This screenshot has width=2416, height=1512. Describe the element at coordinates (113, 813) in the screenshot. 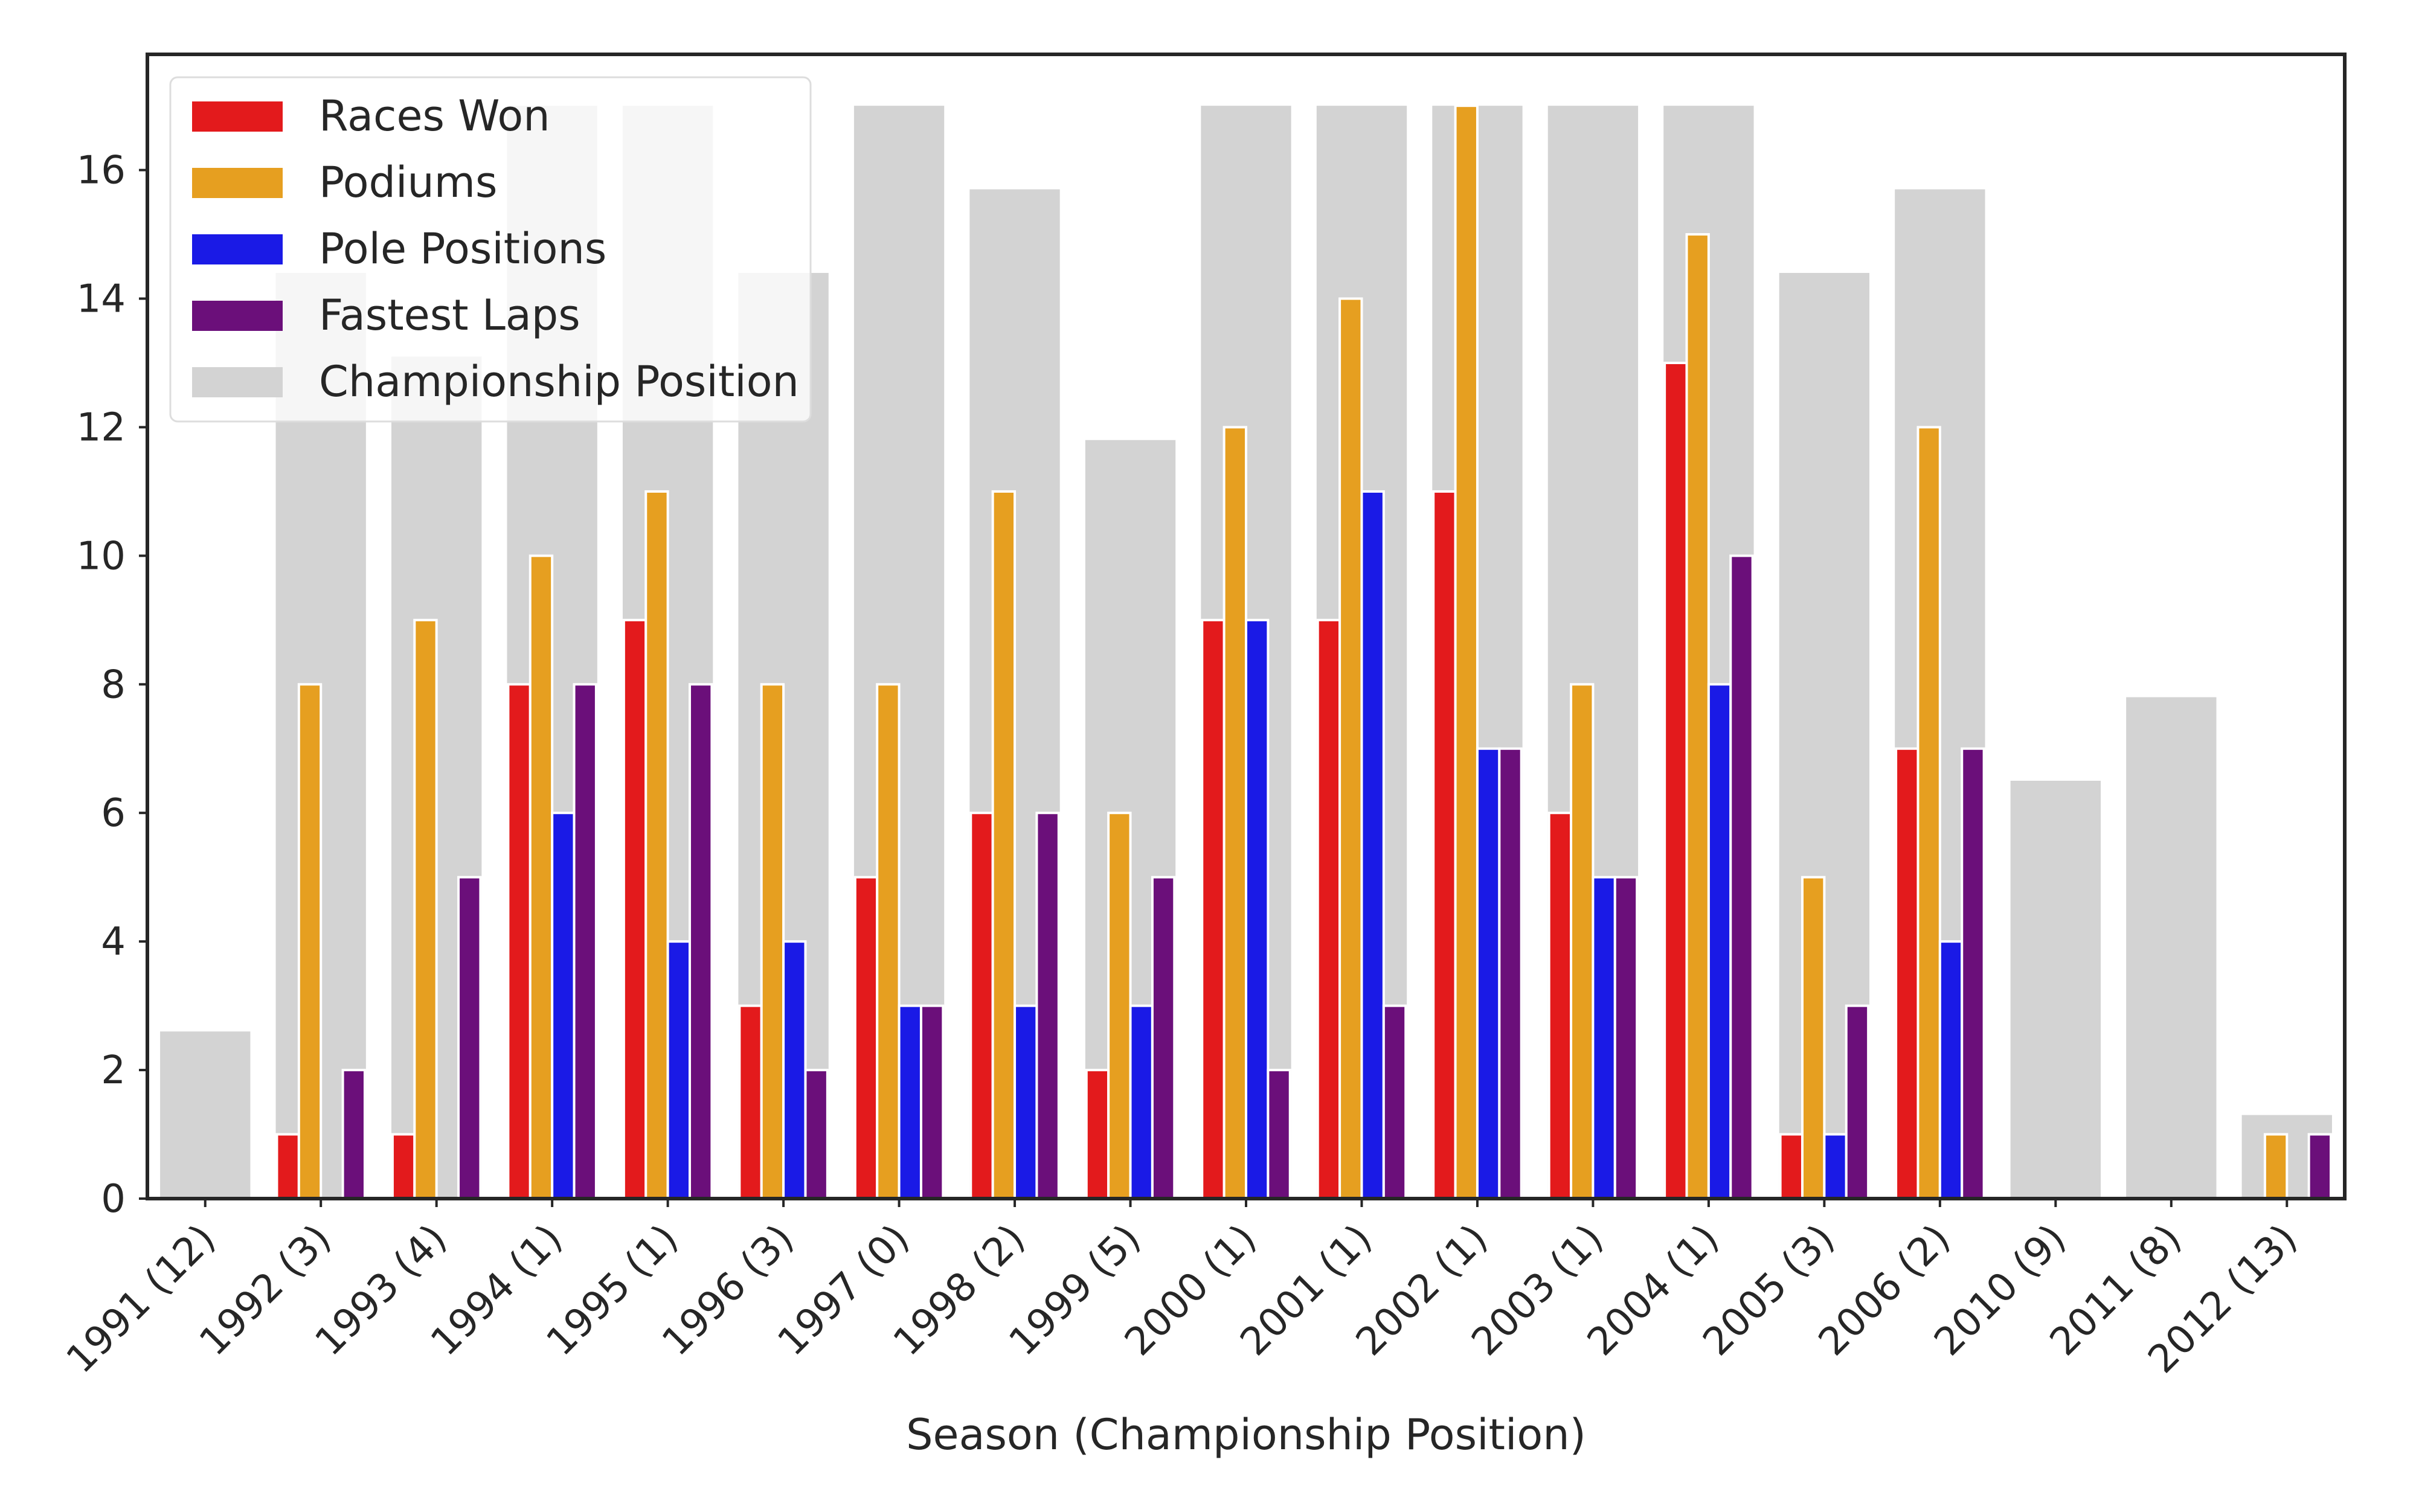

I see `y-tick-label: 6` at that location.